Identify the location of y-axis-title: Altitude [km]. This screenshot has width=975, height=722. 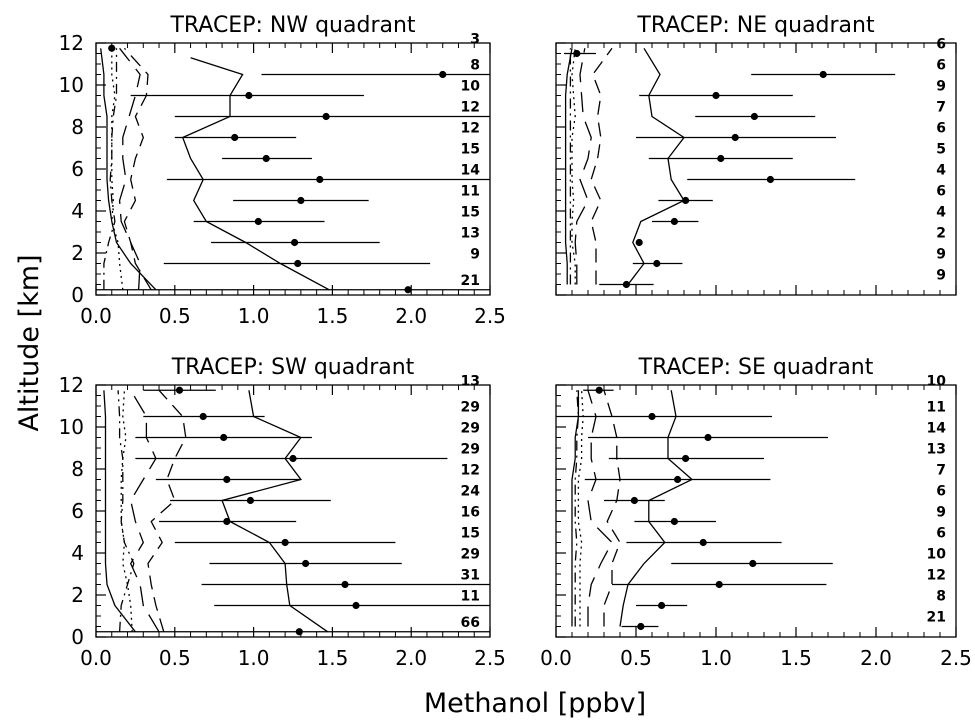
(29, 342).